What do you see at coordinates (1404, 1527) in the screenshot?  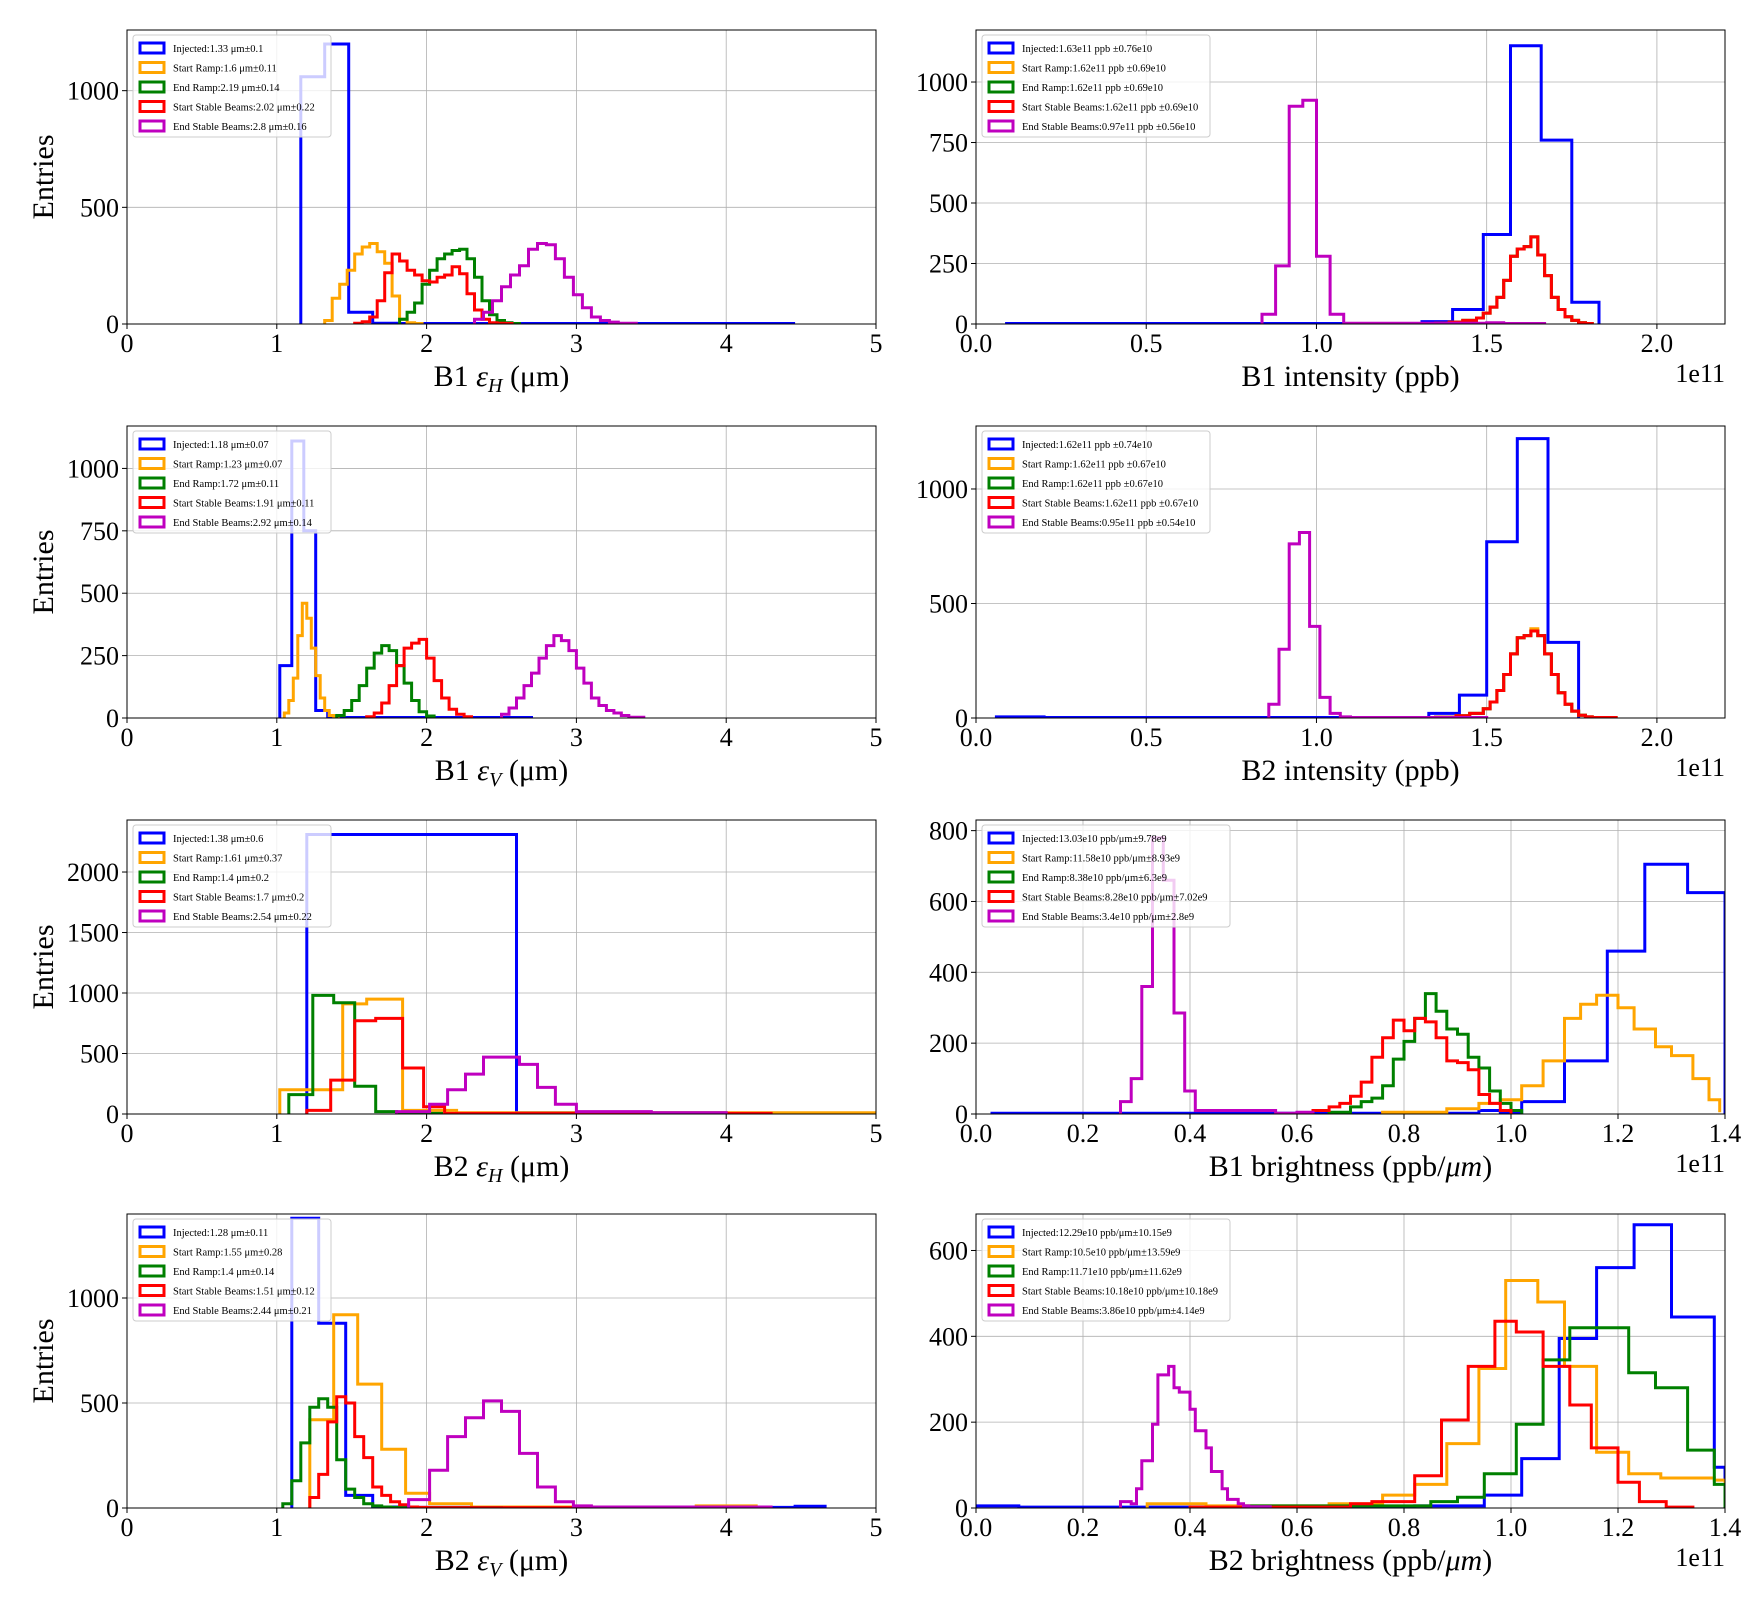 I see `x-tick-label: 0.8` at bounding box center [1404, 1527].